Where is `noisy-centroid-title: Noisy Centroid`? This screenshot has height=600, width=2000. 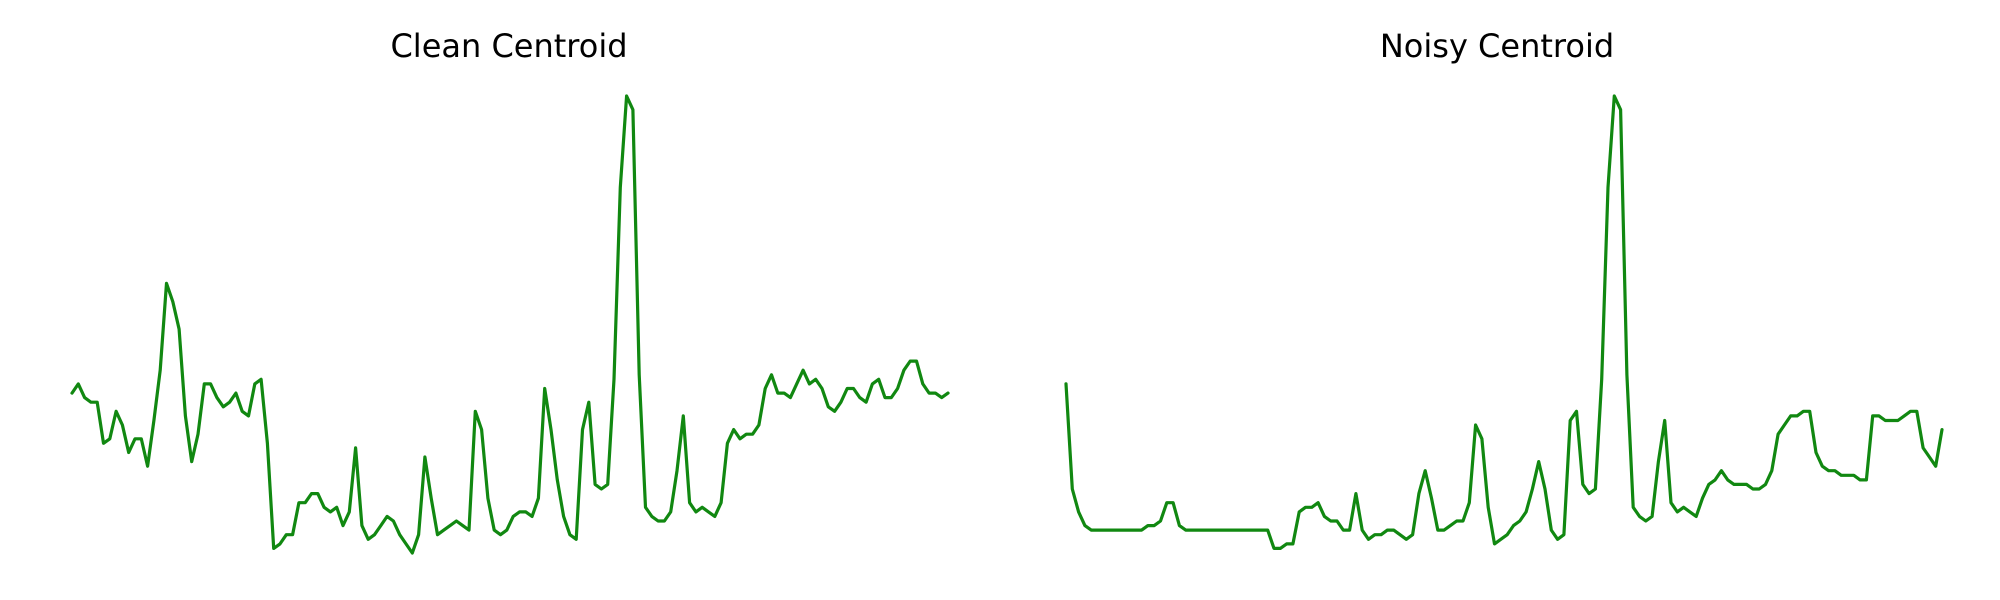
noisy-centroid-title: Noisy Centroid is located at coordinates (1497, 46).